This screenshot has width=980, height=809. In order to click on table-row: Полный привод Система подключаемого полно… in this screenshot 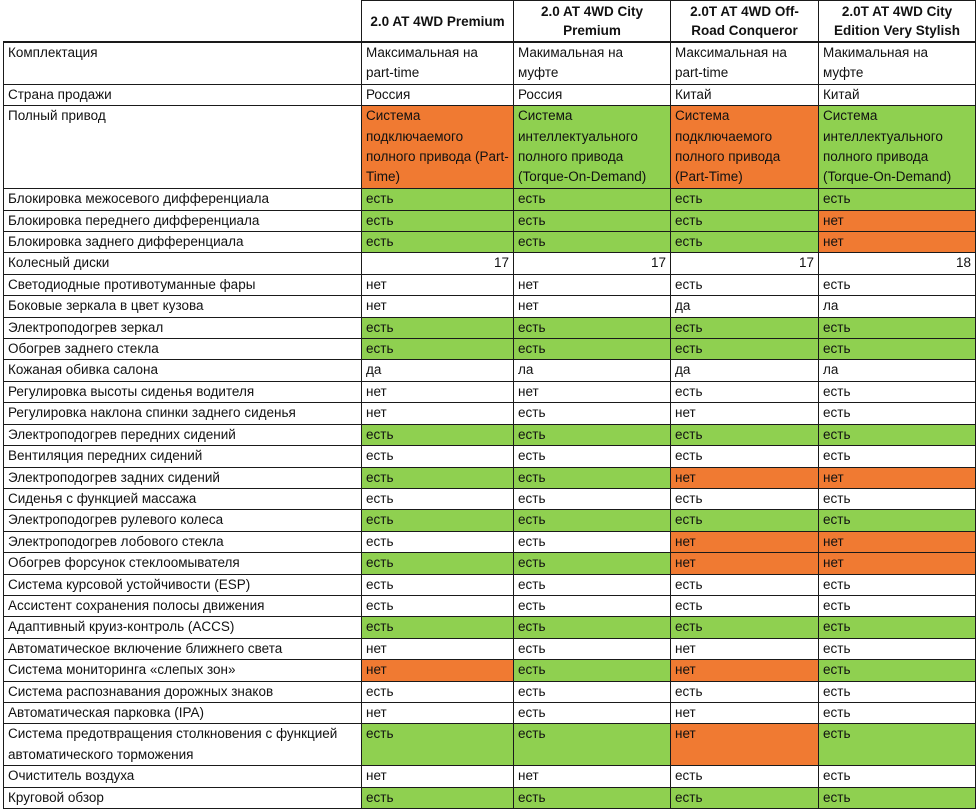, I will do `click(489, 147)`.